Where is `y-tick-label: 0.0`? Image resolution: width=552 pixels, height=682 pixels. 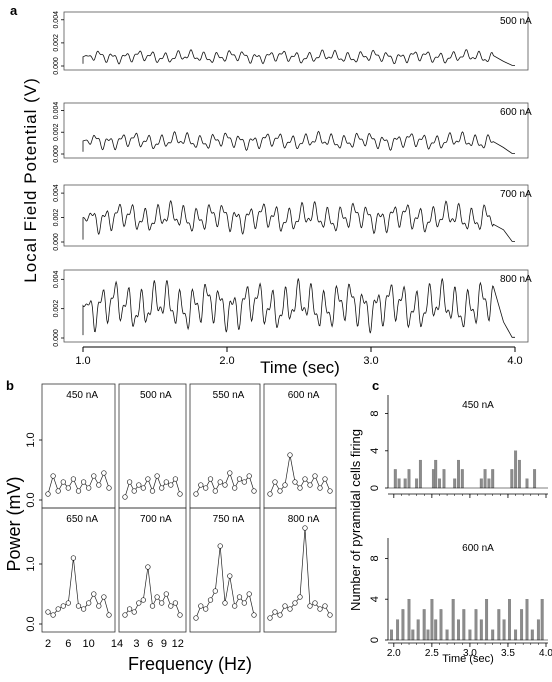 y-tick-label: 0.0 is located at coordinates (31, 499).